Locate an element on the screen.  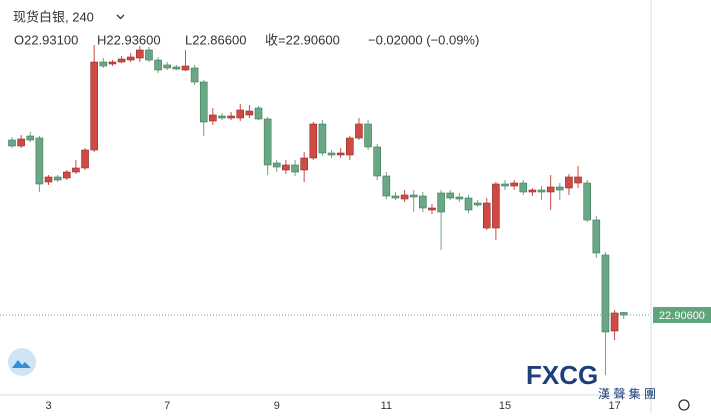
ohlc-value: L22.86600 is located at coordinates (215, 39).